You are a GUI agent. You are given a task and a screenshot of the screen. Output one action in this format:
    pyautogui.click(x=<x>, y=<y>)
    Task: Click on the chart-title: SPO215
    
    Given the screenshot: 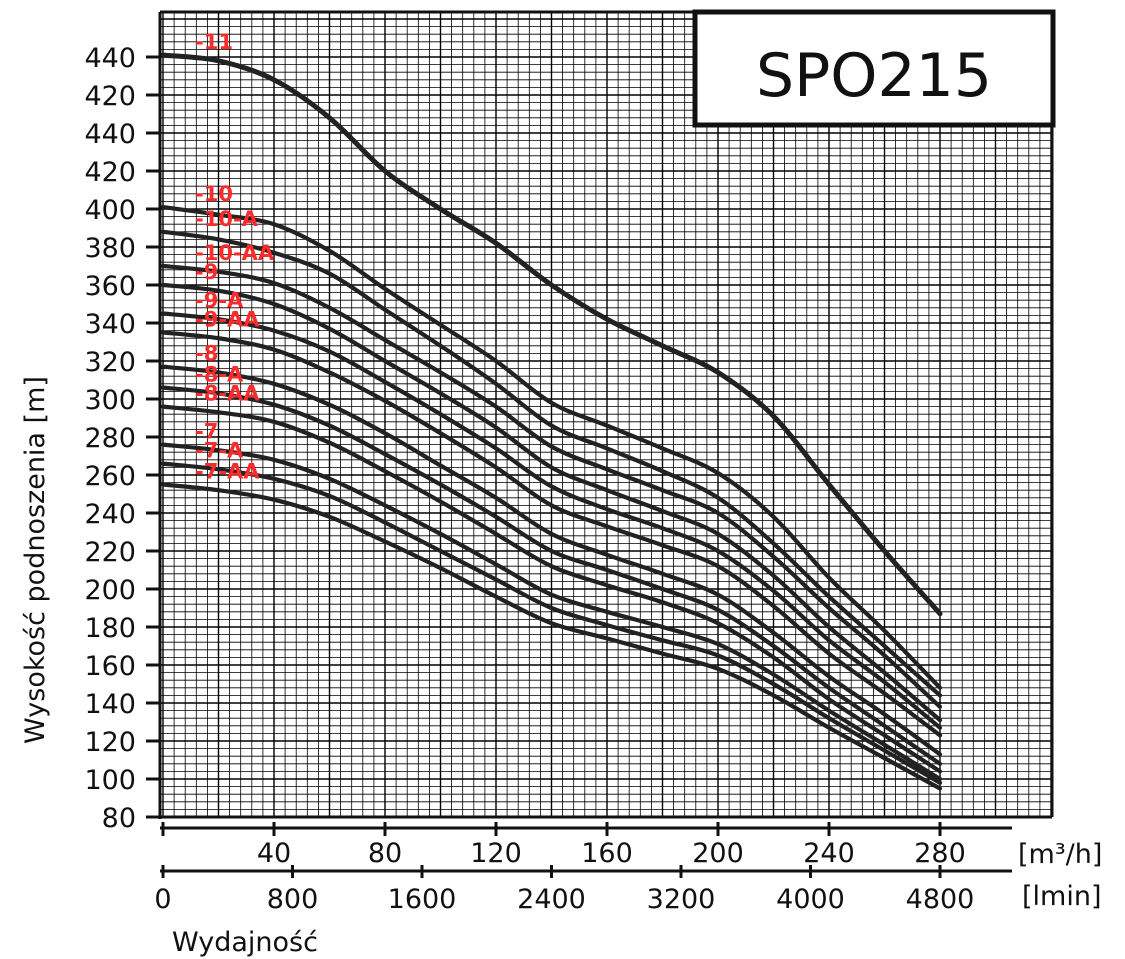 What is the action you would take?
    pyautogui.click(x=874, y=76)
    